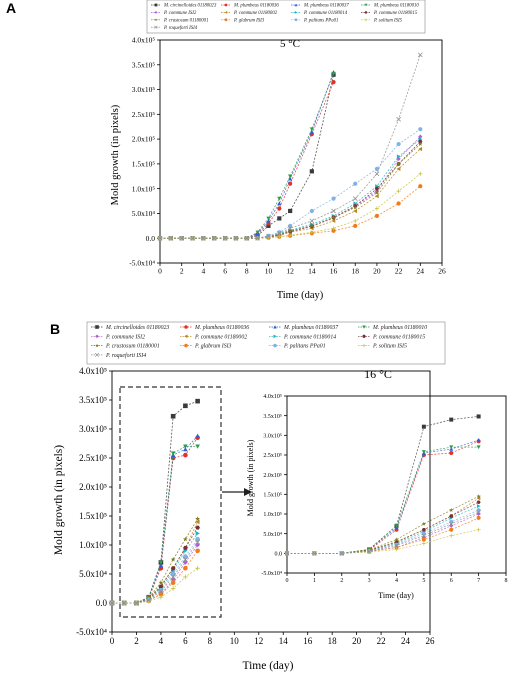  I want to click on y-tick-label: 0.0, so click(279, 554).